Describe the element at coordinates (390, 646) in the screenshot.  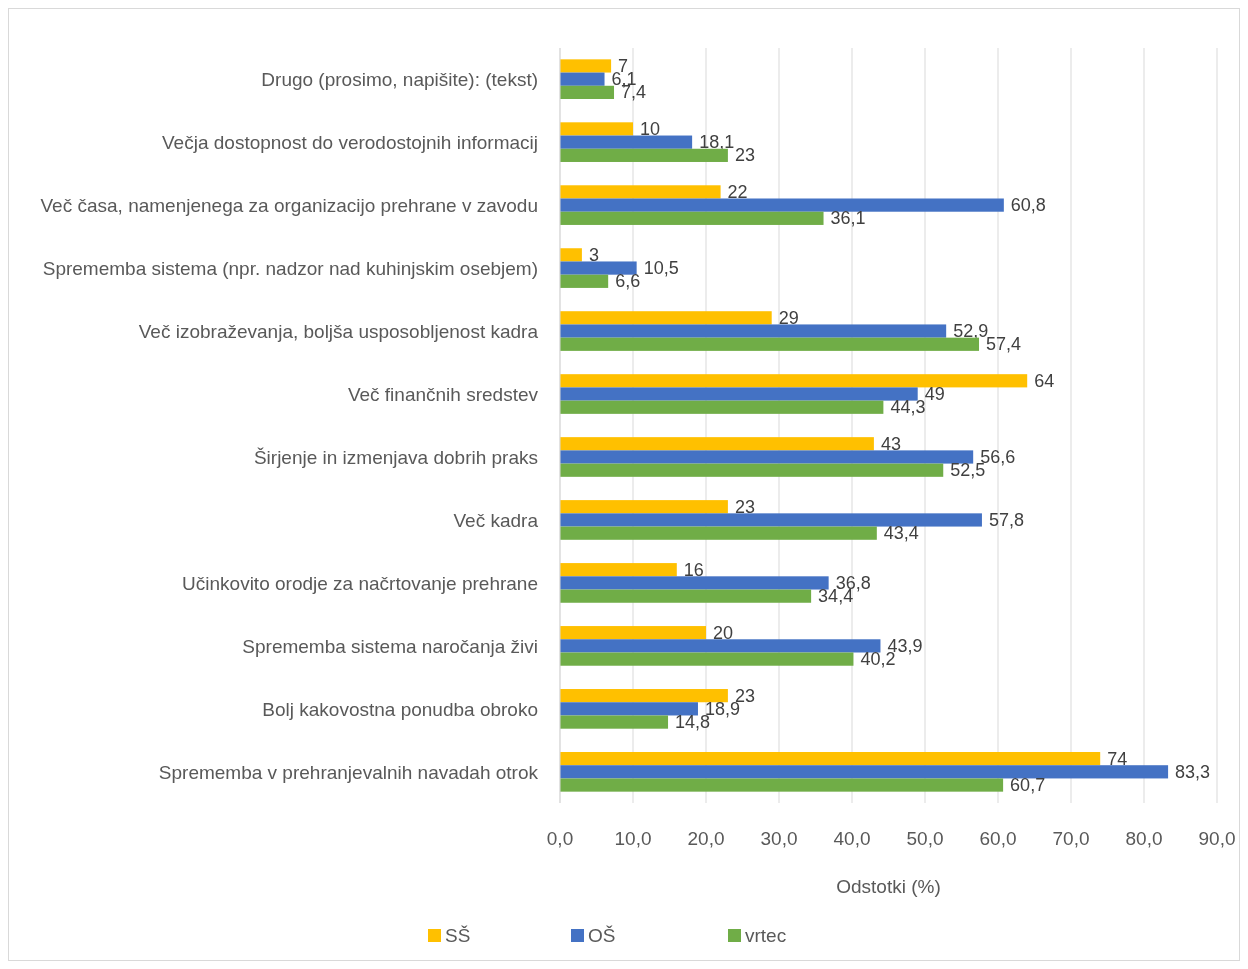
I see `y-tick-label: Sprememba sistema naročanja živi` at that location.